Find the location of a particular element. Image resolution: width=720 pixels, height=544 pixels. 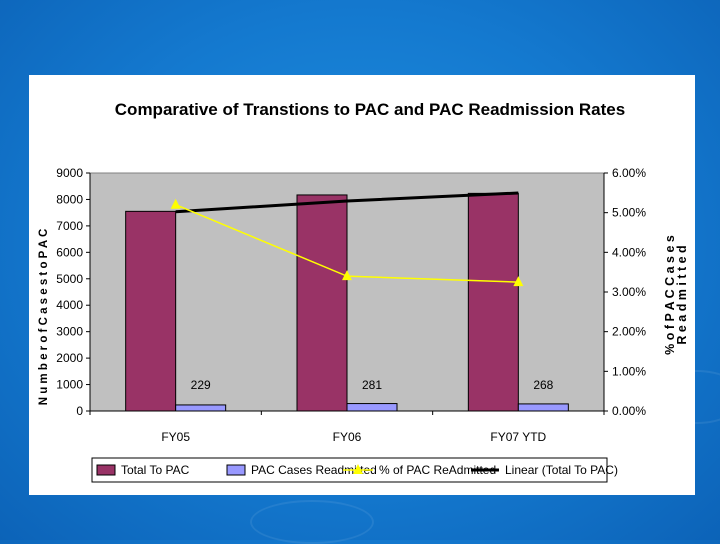

legend-label-linear: Linear (Total To PAC) is located at coordinates (561, 470).